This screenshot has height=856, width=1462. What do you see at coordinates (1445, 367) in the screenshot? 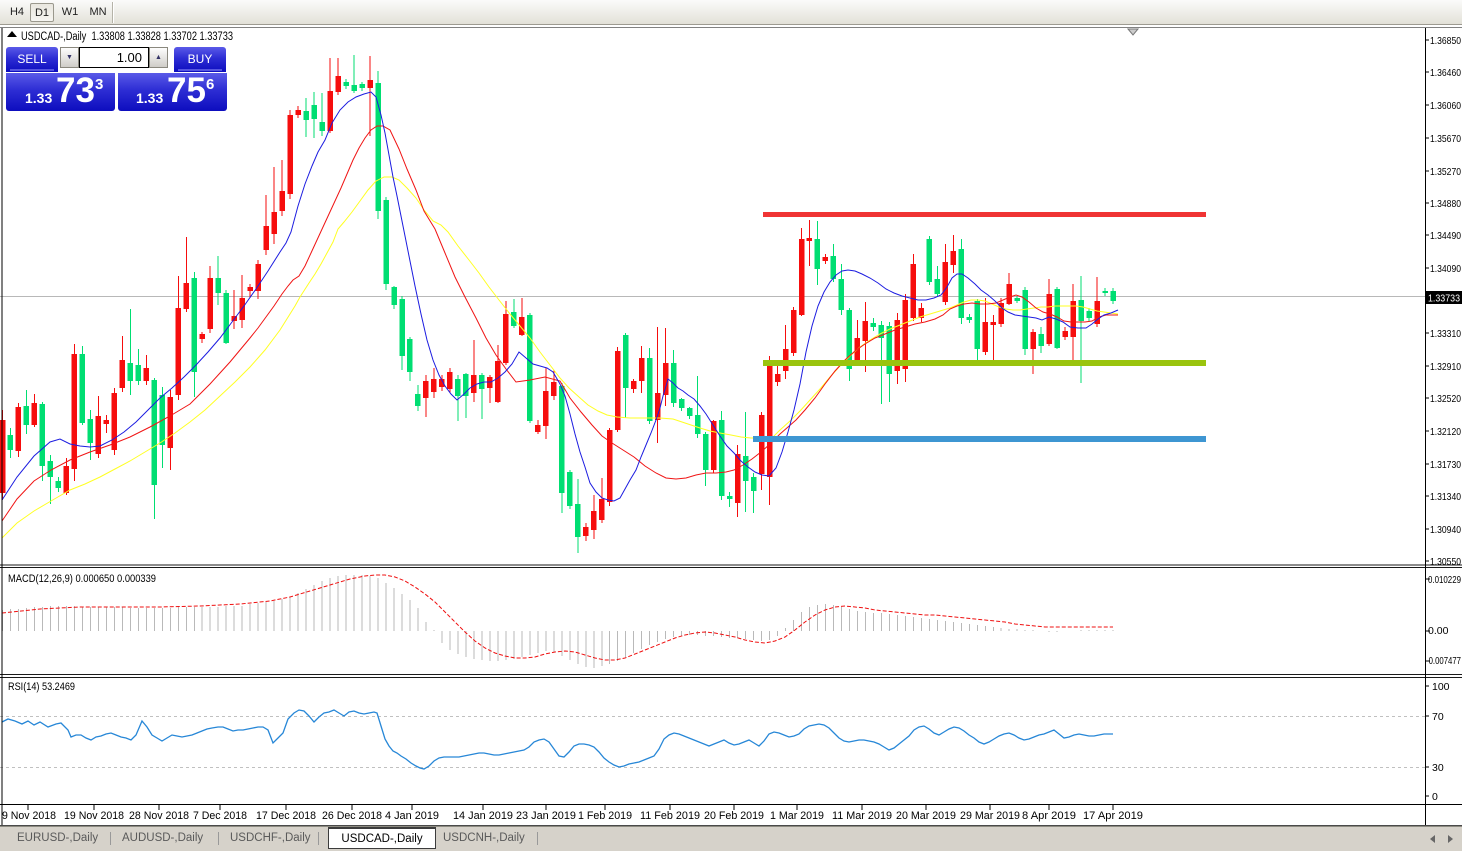
I see `svg-text: 1.32910` at bounding box center [1445, 367].